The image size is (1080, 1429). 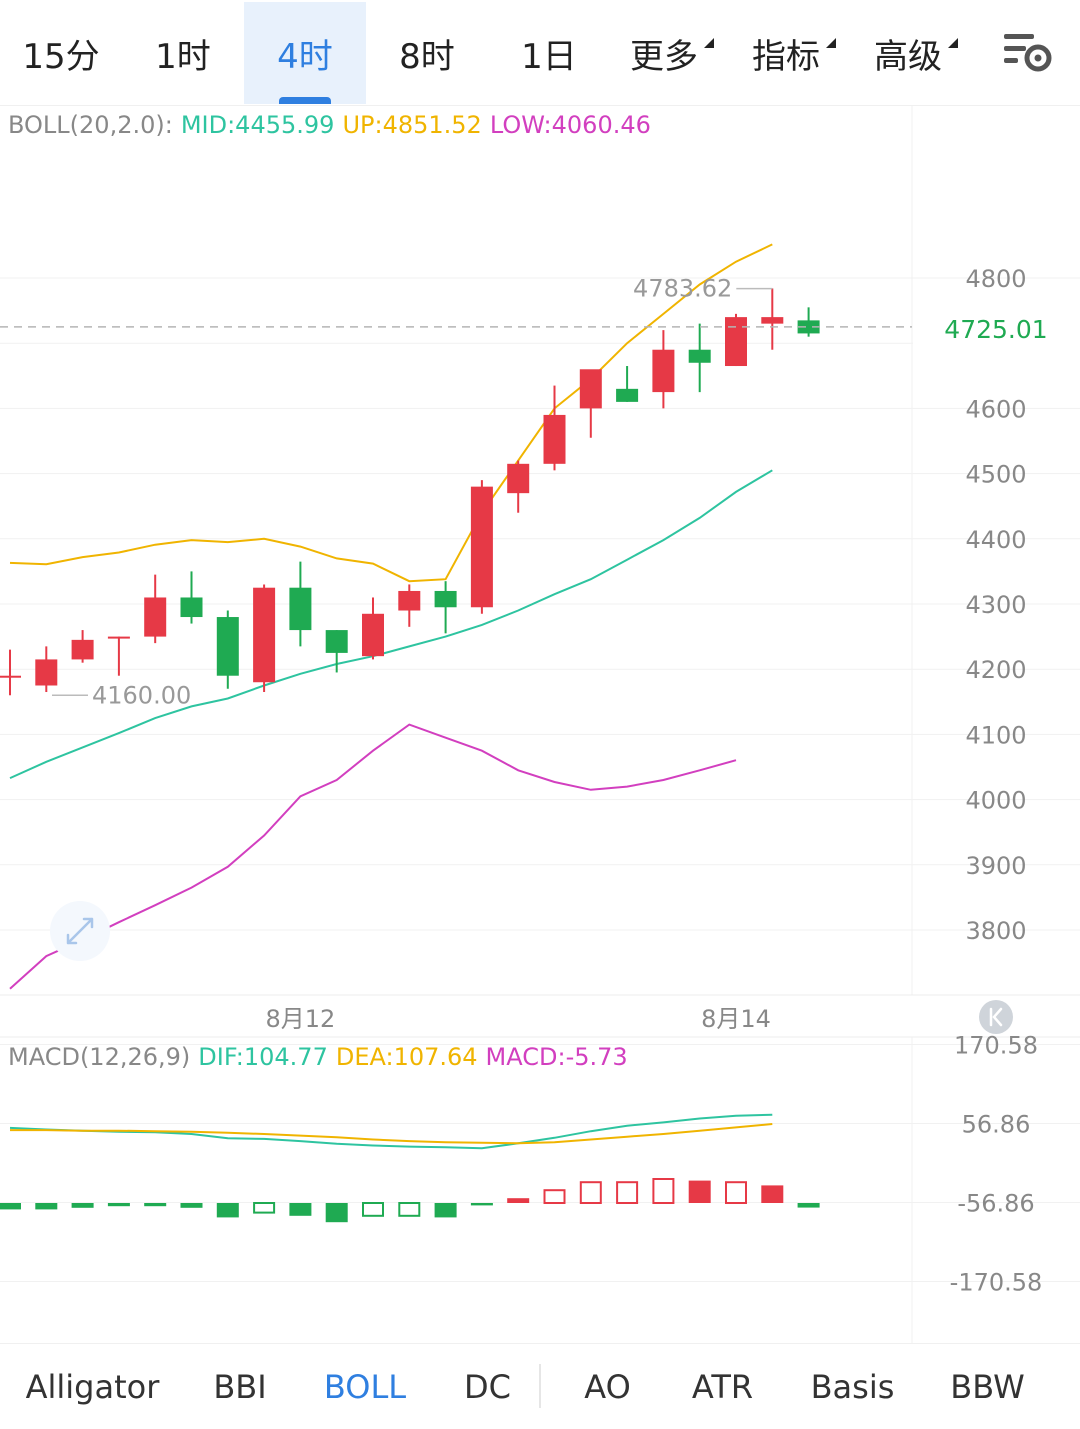 What do you see at coordinates (995, 409) in the screenshot?
I see `y-tick-label: 4600` at bounding box center [995, 409].